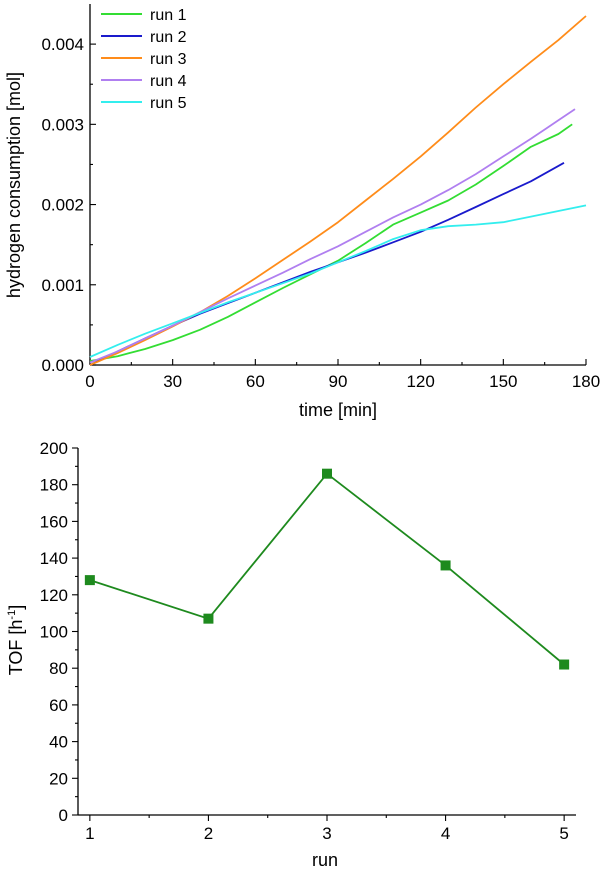 This screenshot has height=874, width=608. Describe the element at coordinates (172, 381) in the screenshot. I see `top-x-tick-label: 30` at that location.